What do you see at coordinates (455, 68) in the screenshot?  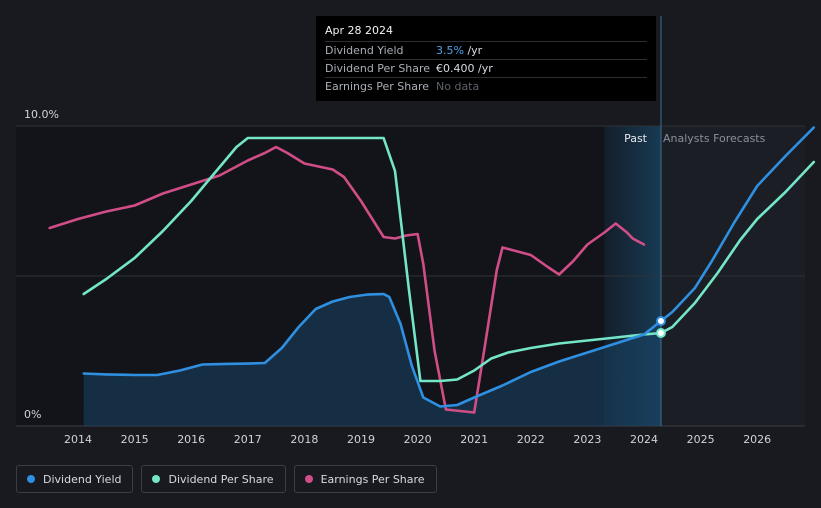 I see `tooltip-value: €0.400` at bounding box center [455, 68].